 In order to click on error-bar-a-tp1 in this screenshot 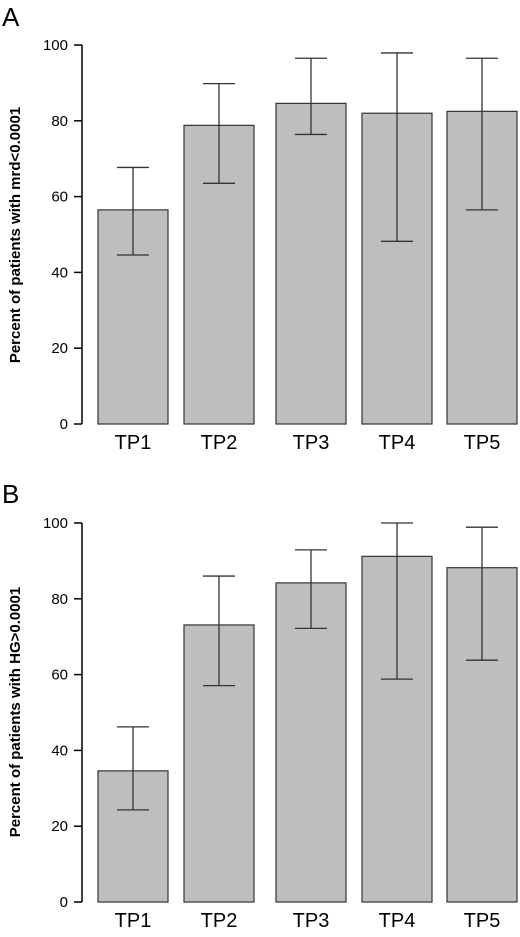, I will do `click(133, 211)`.